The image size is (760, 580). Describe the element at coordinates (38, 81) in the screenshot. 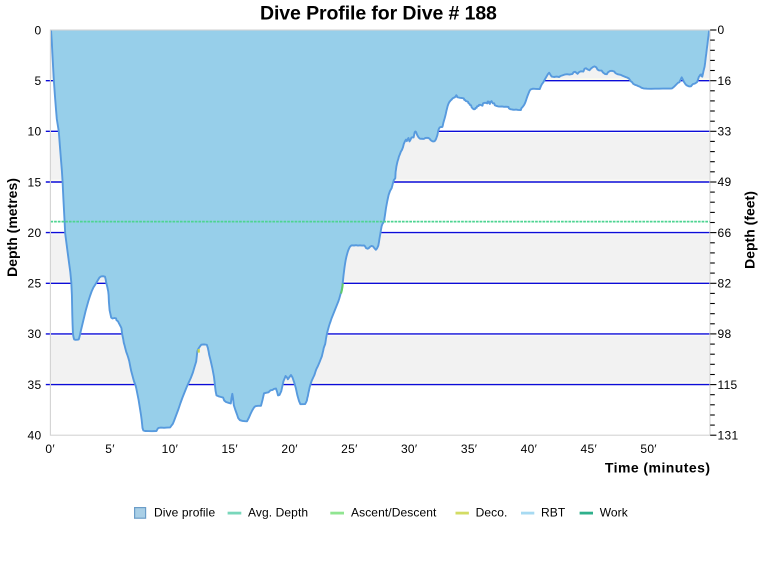

I see `svg-text: 5` at that location.